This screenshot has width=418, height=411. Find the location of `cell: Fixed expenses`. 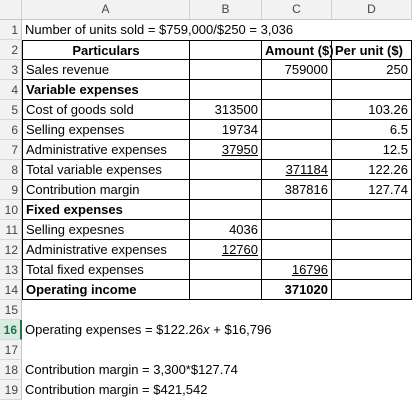

cell: Fixed expenses is located at coordinates (106, 210).